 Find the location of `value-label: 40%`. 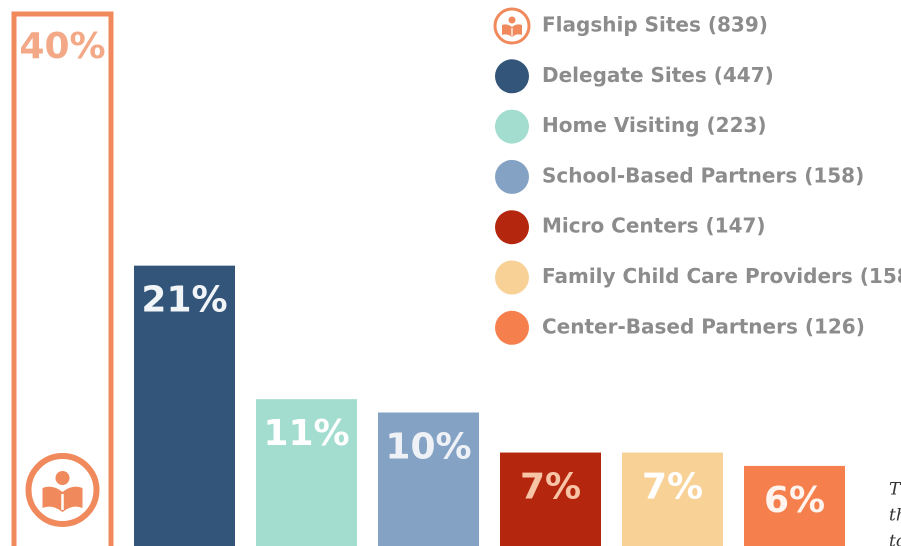

value-label: 40% is located at coordinates (62, 46).